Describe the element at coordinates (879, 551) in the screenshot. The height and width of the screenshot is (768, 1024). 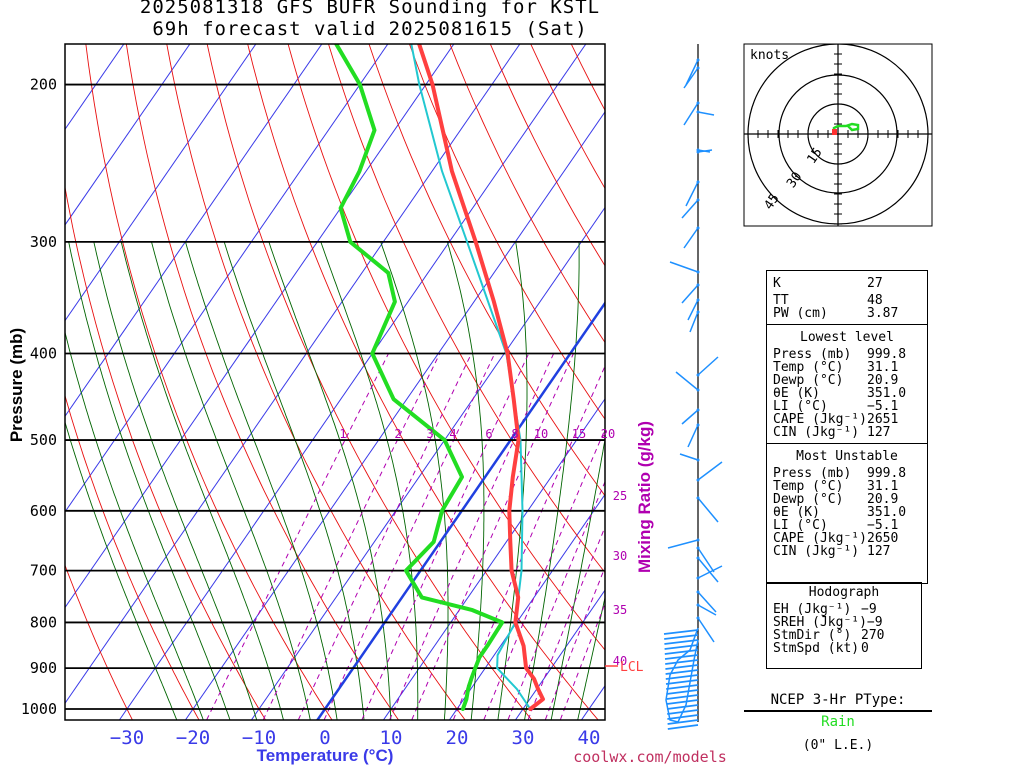
I see `most-unstable-value: 127` at that location.